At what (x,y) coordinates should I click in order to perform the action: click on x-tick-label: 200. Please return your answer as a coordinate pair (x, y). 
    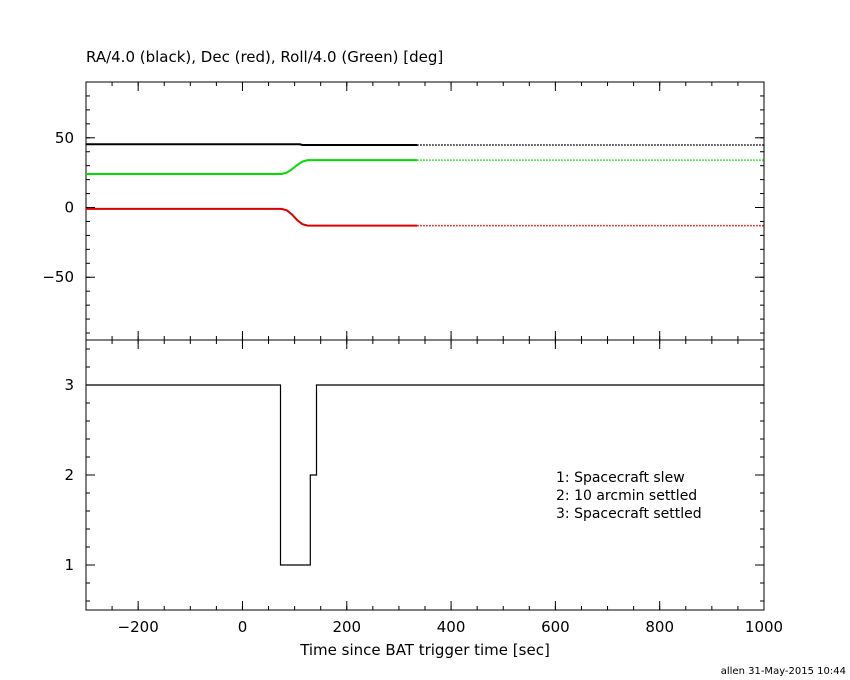
    Looking at the image, I should click on (346, 627).